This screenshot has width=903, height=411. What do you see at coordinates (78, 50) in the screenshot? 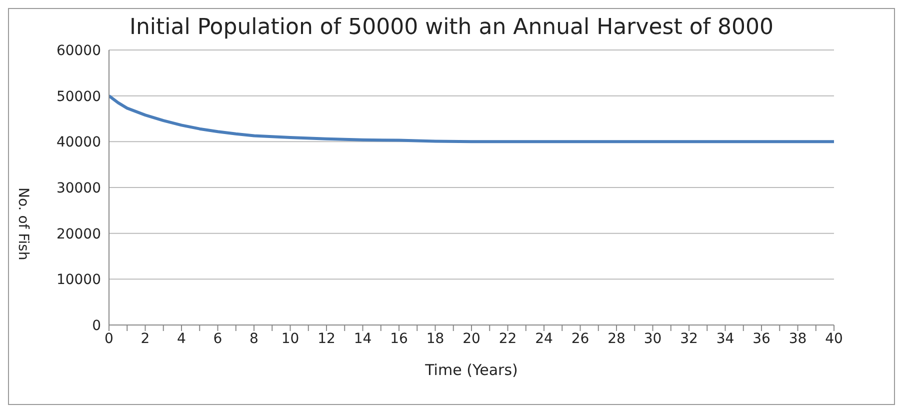
I see `y-tick-label: 60000` at bounding box center [78, 50].